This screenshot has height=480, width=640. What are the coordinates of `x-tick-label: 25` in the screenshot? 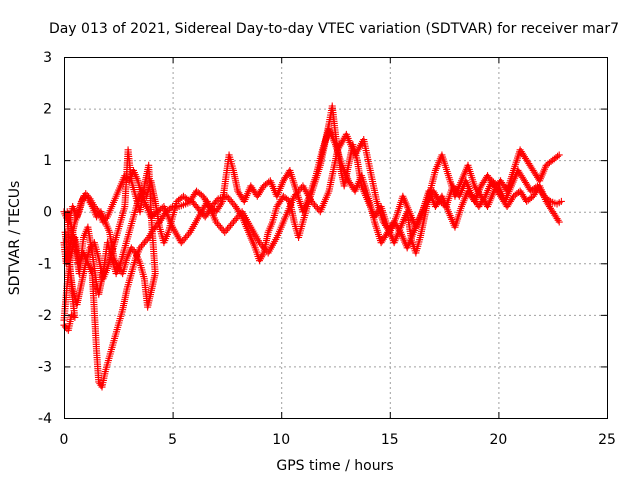 It's located at (607, 440).